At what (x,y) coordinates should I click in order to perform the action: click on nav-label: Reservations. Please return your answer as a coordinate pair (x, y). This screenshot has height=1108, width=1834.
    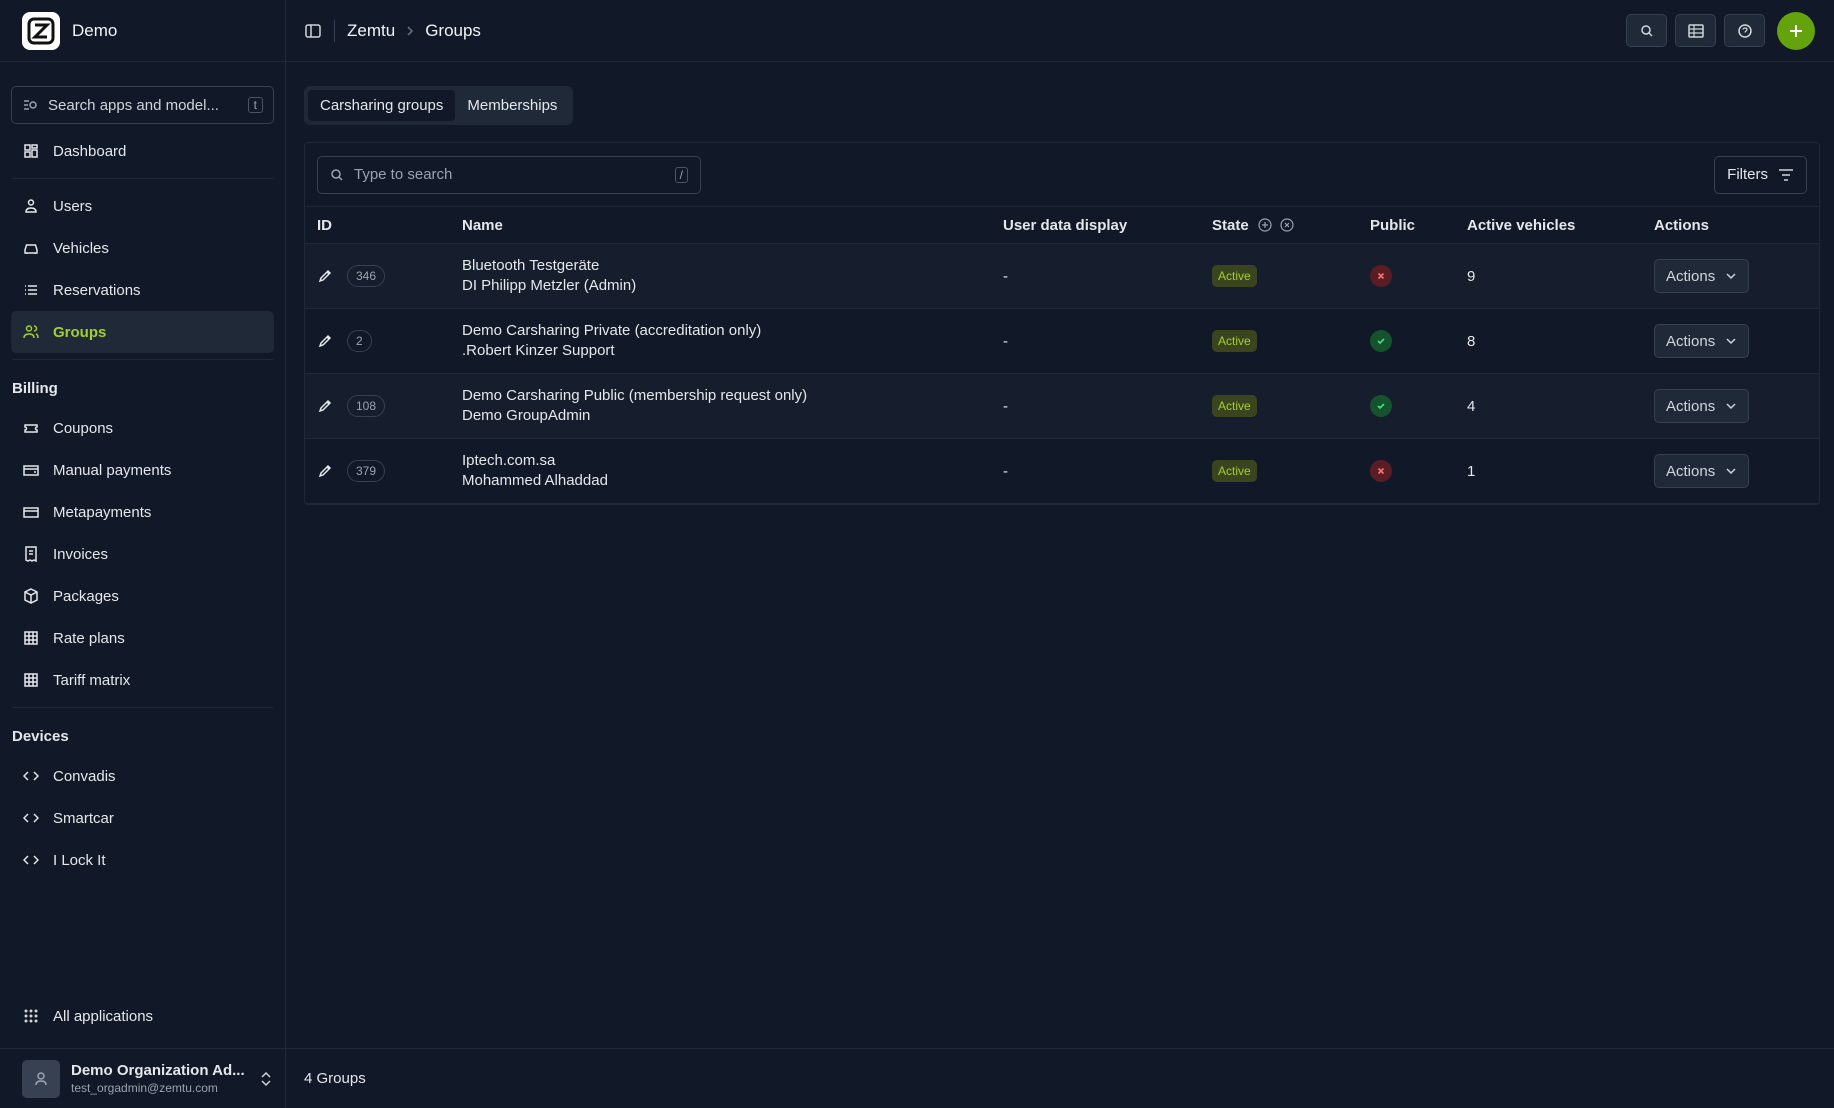
    Looking at the image, I should click on (97, 290).